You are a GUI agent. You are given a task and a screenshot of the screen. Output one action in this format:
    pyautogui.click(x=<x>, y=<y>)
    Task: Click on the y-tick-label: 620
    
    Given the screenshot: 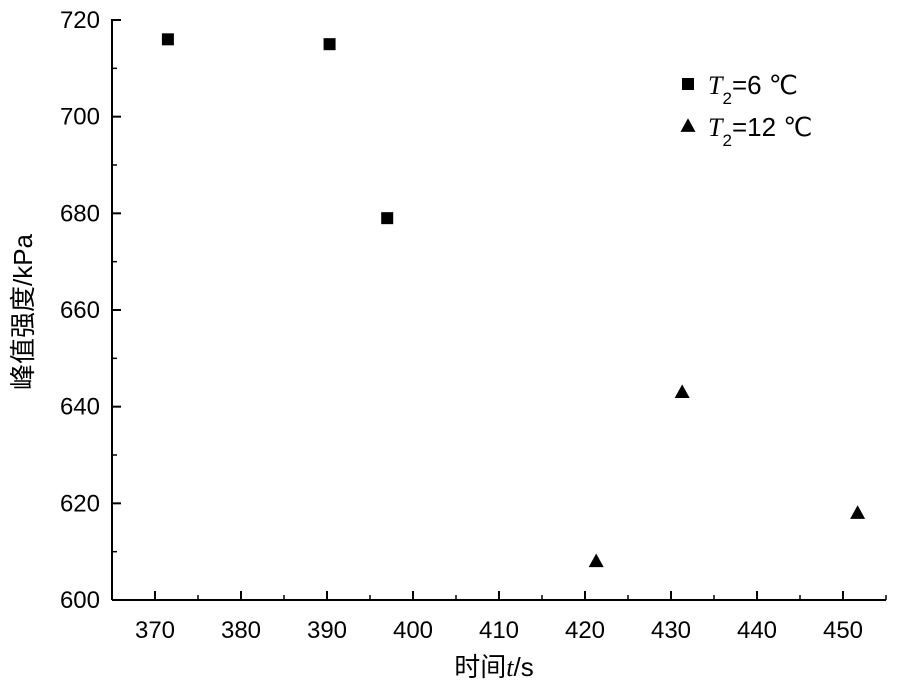 What is the action you would take?
    pyautogui.click(x=80, y=503)
    